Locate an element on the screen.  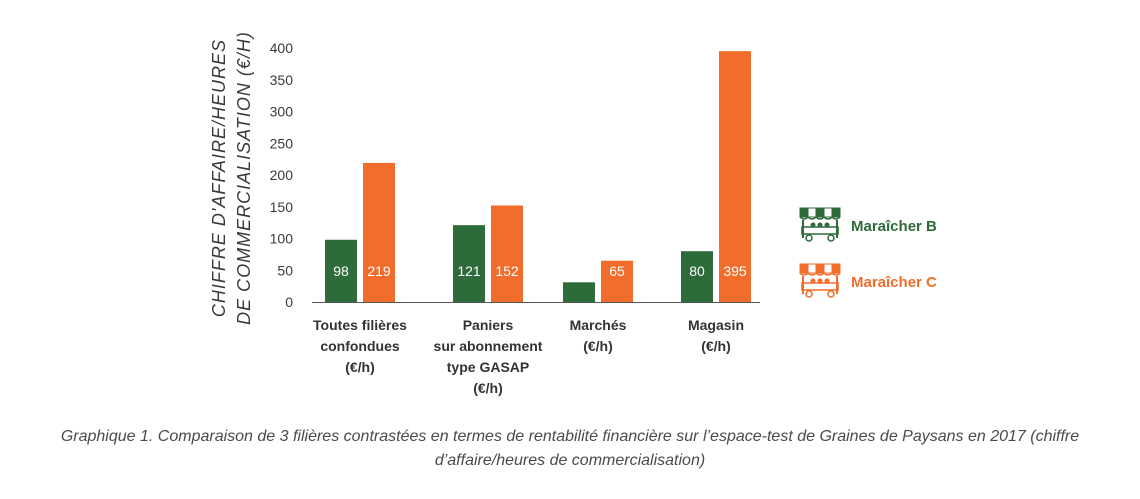
y-tick-label: 0 is located at coordinates (289, 302).